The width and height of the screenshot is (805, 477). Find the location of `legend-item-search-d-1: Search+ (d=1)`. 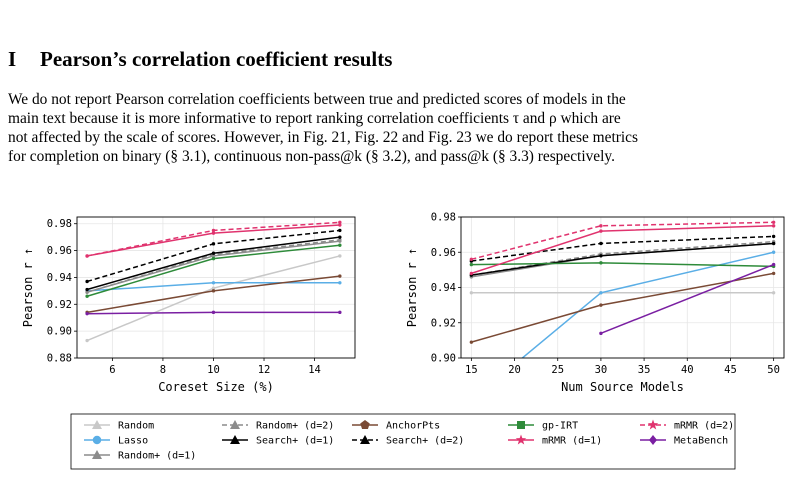

legend-item-search-d-1: Search+ (d=1) is located at coordinates (278, 441).